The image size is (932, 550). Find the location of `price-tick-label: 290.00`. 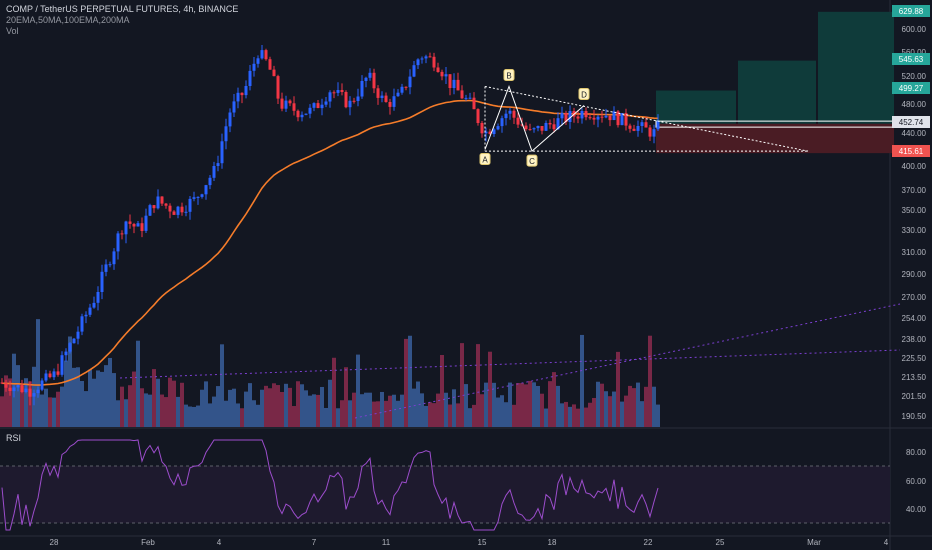

price-tick-label: 290.00 is located at coordinates (914, 274).